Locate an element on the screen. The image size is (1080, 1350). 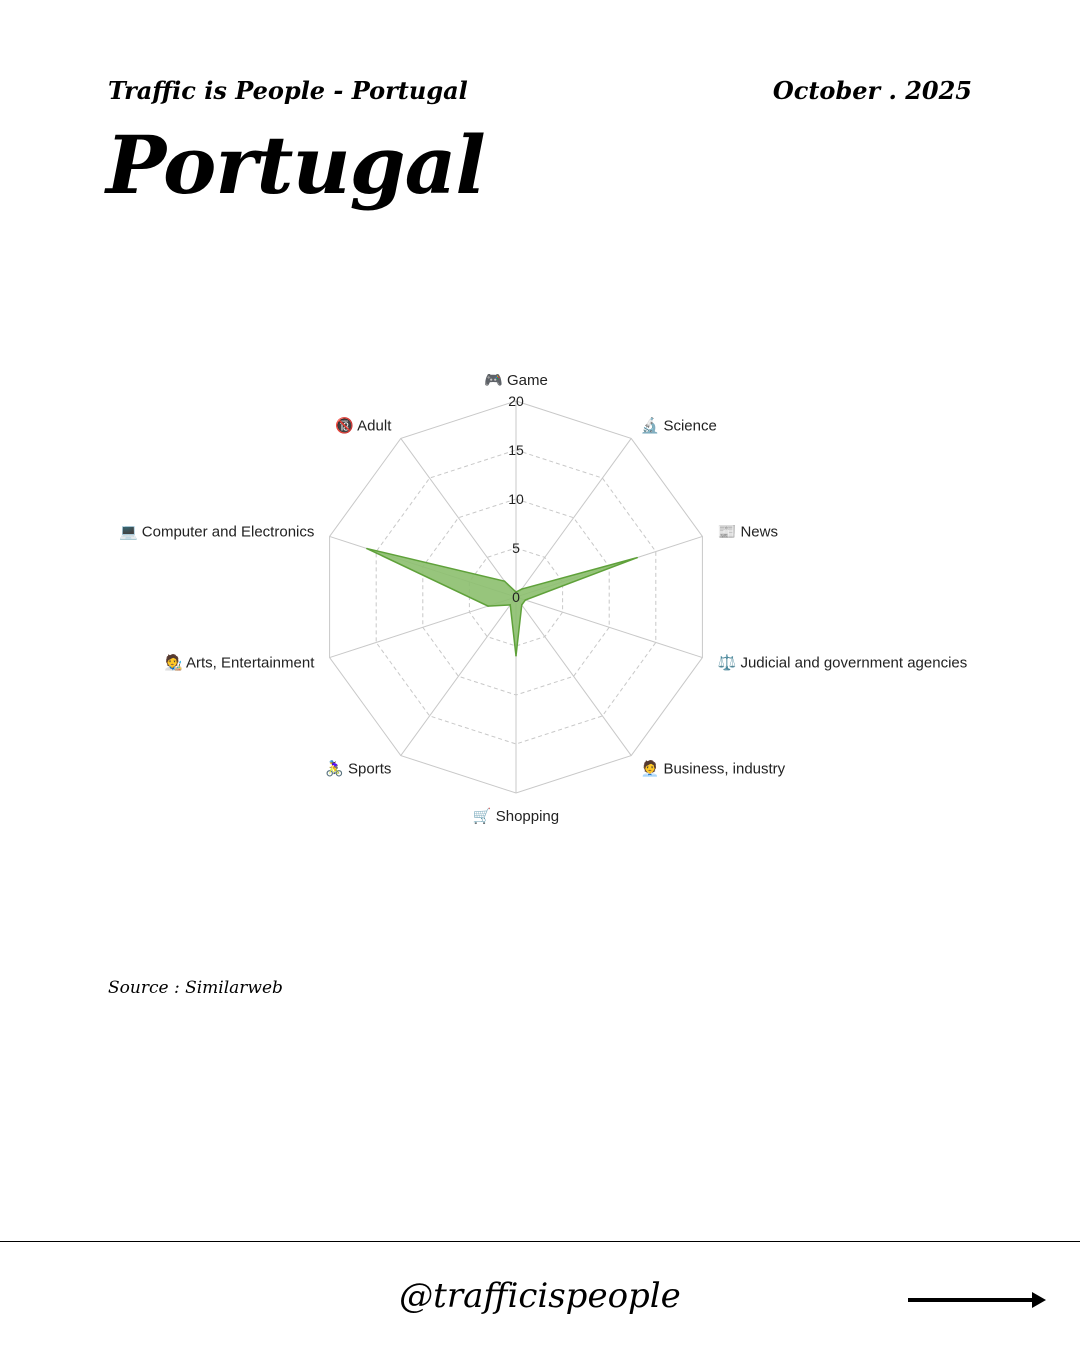
arrow-right-icon is located at coordinates (978, 1300).